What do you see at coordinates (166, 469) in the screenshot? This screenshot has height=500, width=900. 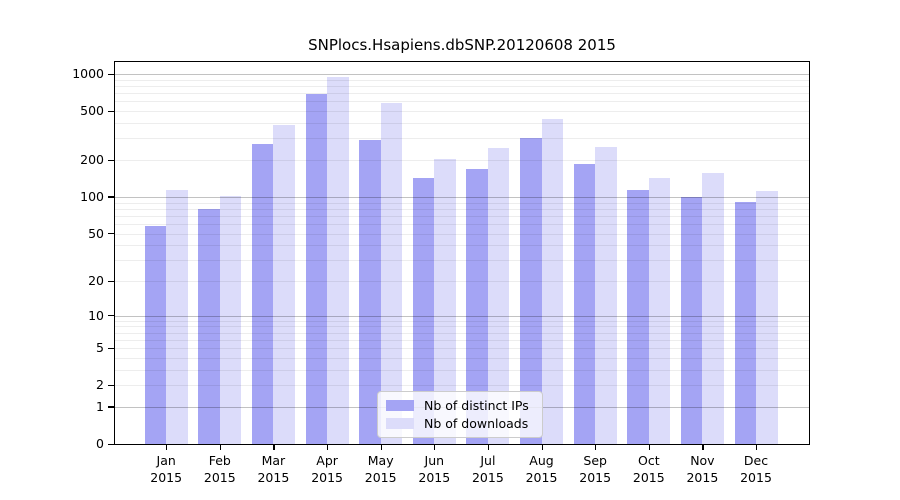 I see `x-tick-label-jan: Jan 2015` at bounding box center [166, 469].